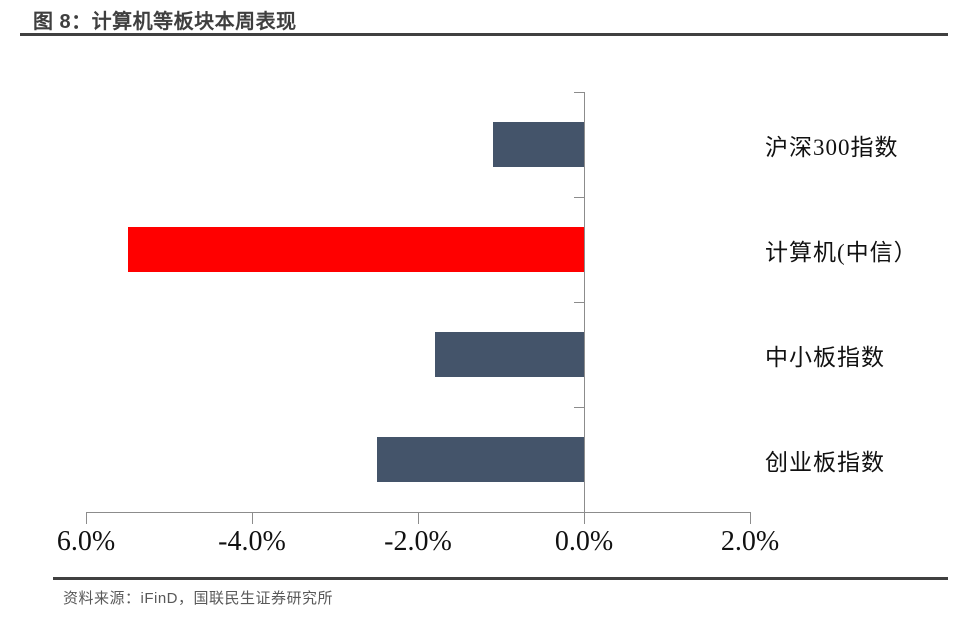 This screenshot has height=624, width=958. I want to click on x-tick-label: 2.0%, so click(750, 541).